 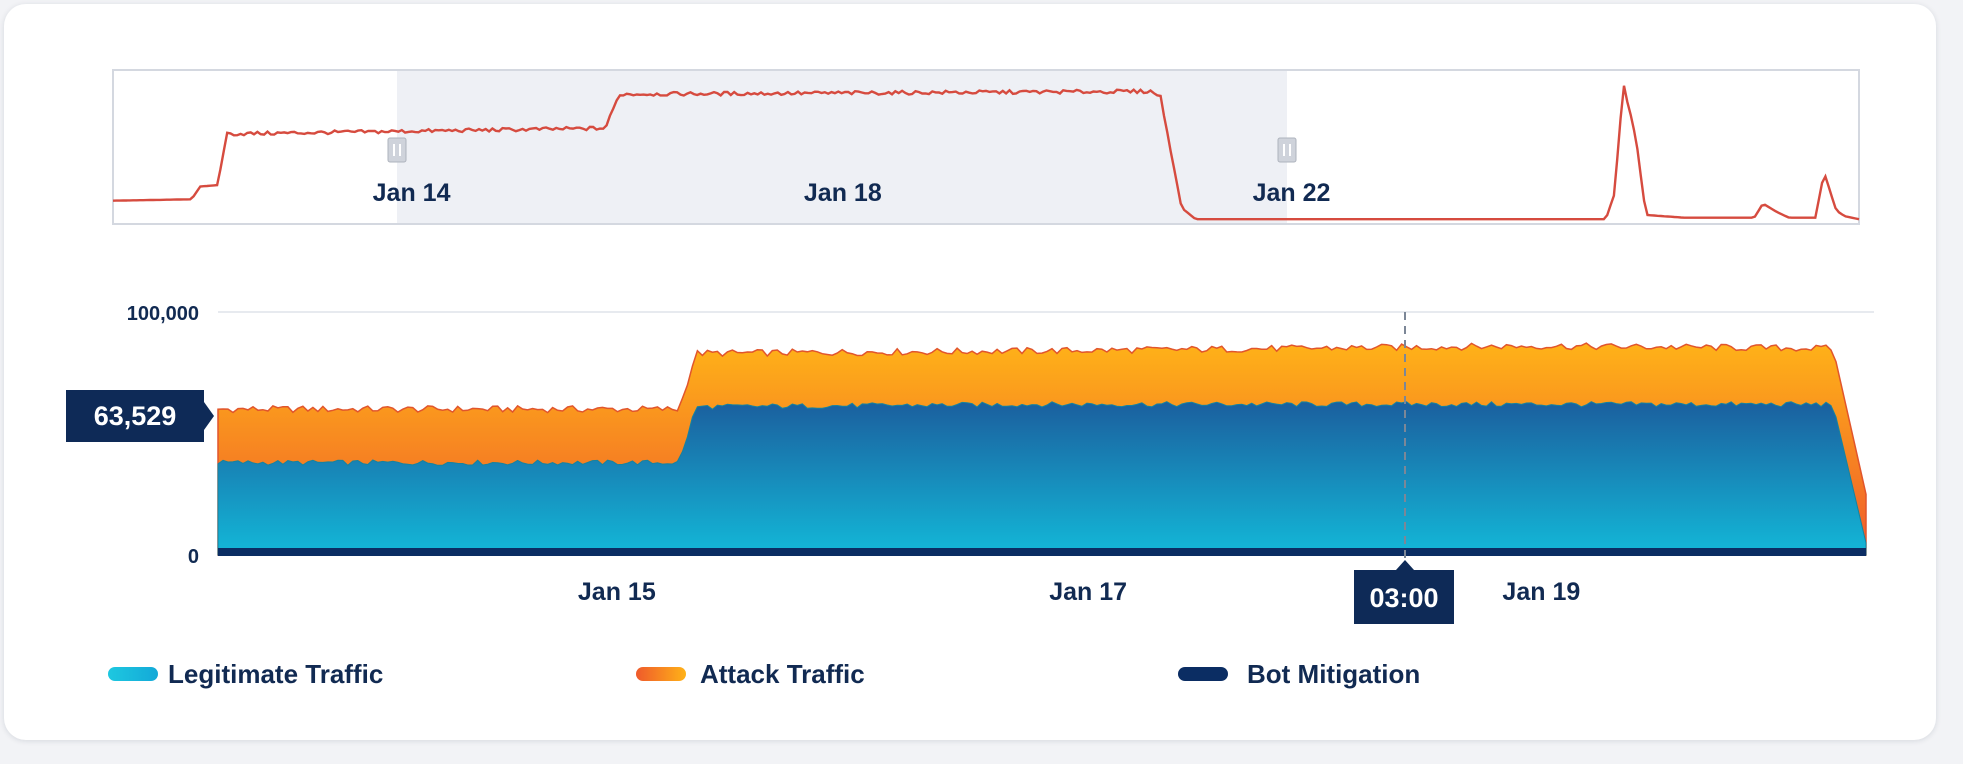 What do you see at coordinates (397, 150) in the screenshot?
I see `navigator-handle-left` at bounding box center [397, 150].